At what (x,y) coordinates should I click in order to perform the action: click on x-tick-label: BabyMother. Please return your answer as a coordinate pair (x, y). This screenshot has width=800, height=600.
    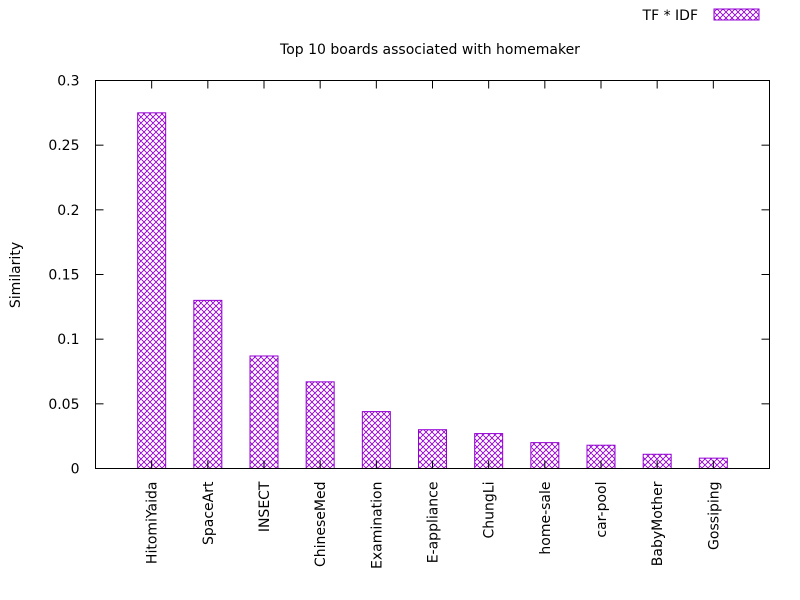
    Looking at the image, I should click on (658, 523).